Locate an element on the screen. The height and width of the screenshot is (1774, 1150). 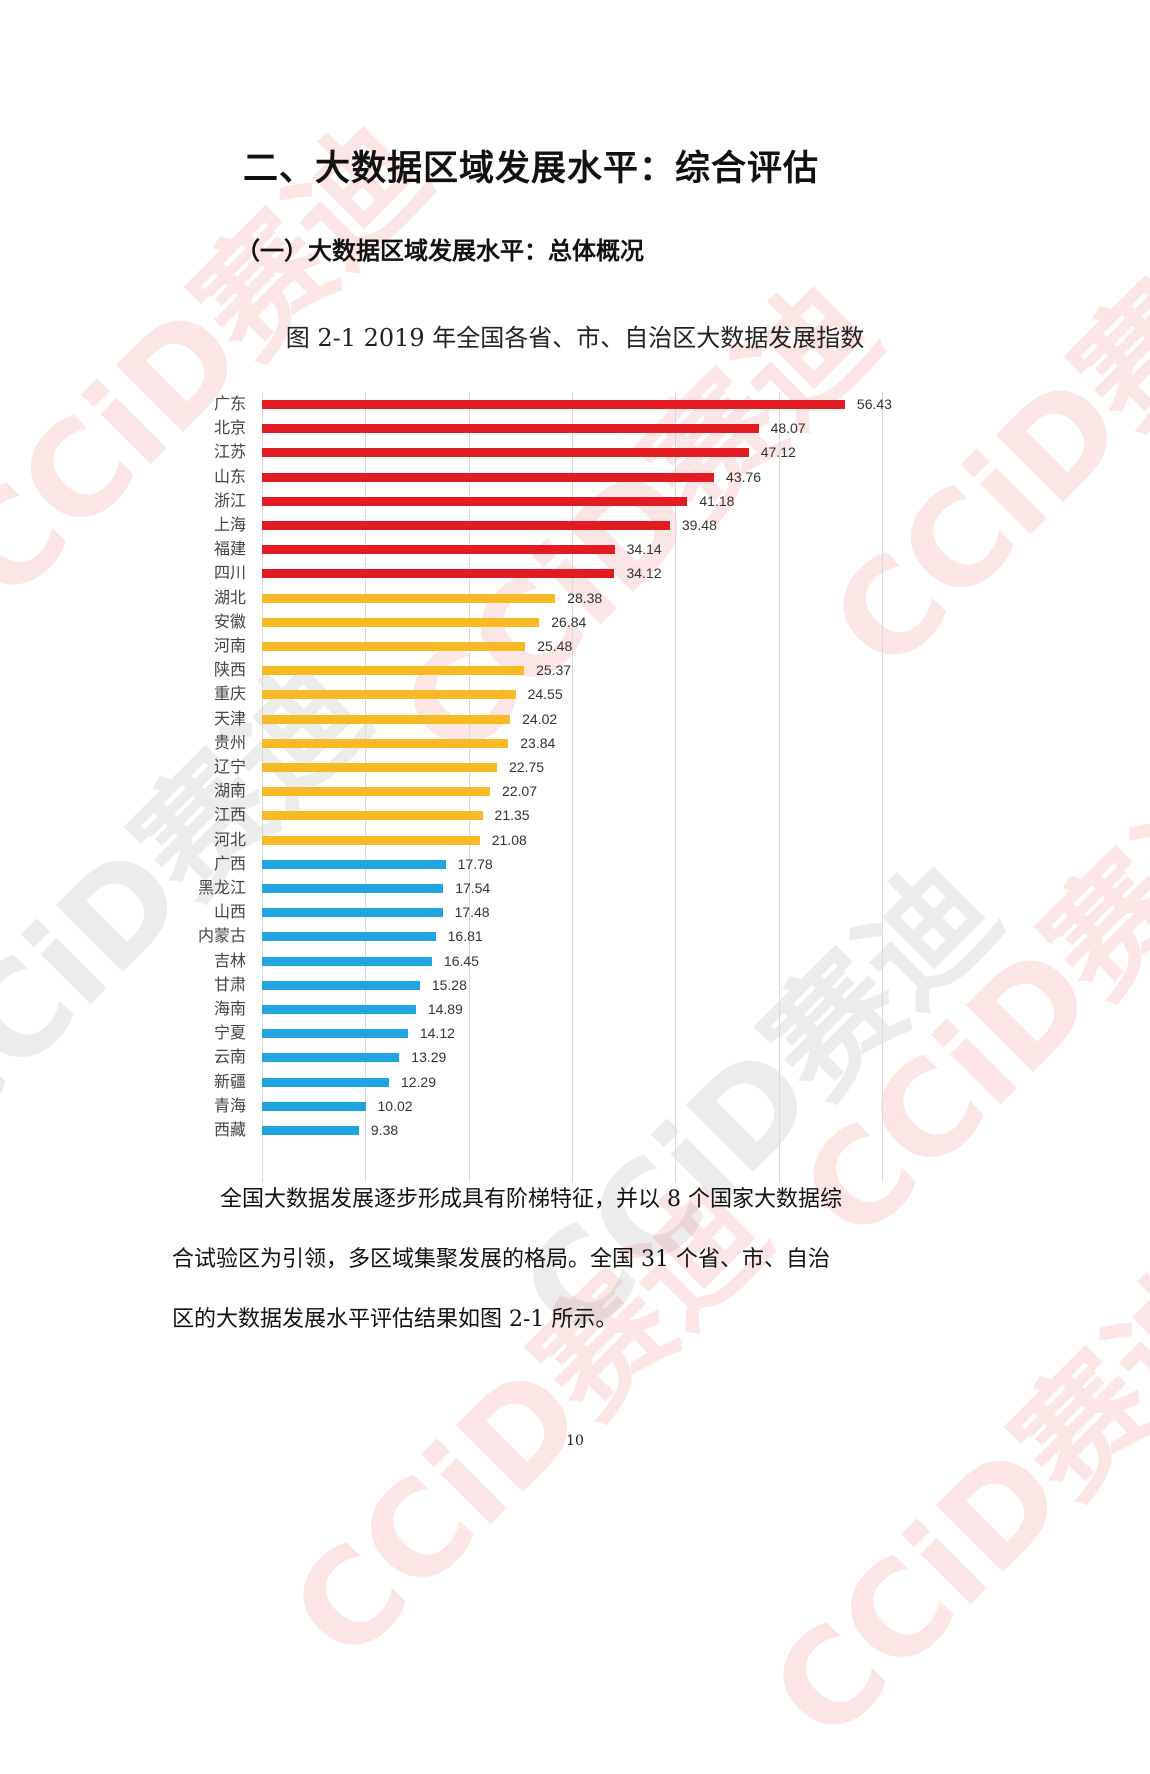
chart-row: 上海 39.48 is located at coordinates (550, 525).